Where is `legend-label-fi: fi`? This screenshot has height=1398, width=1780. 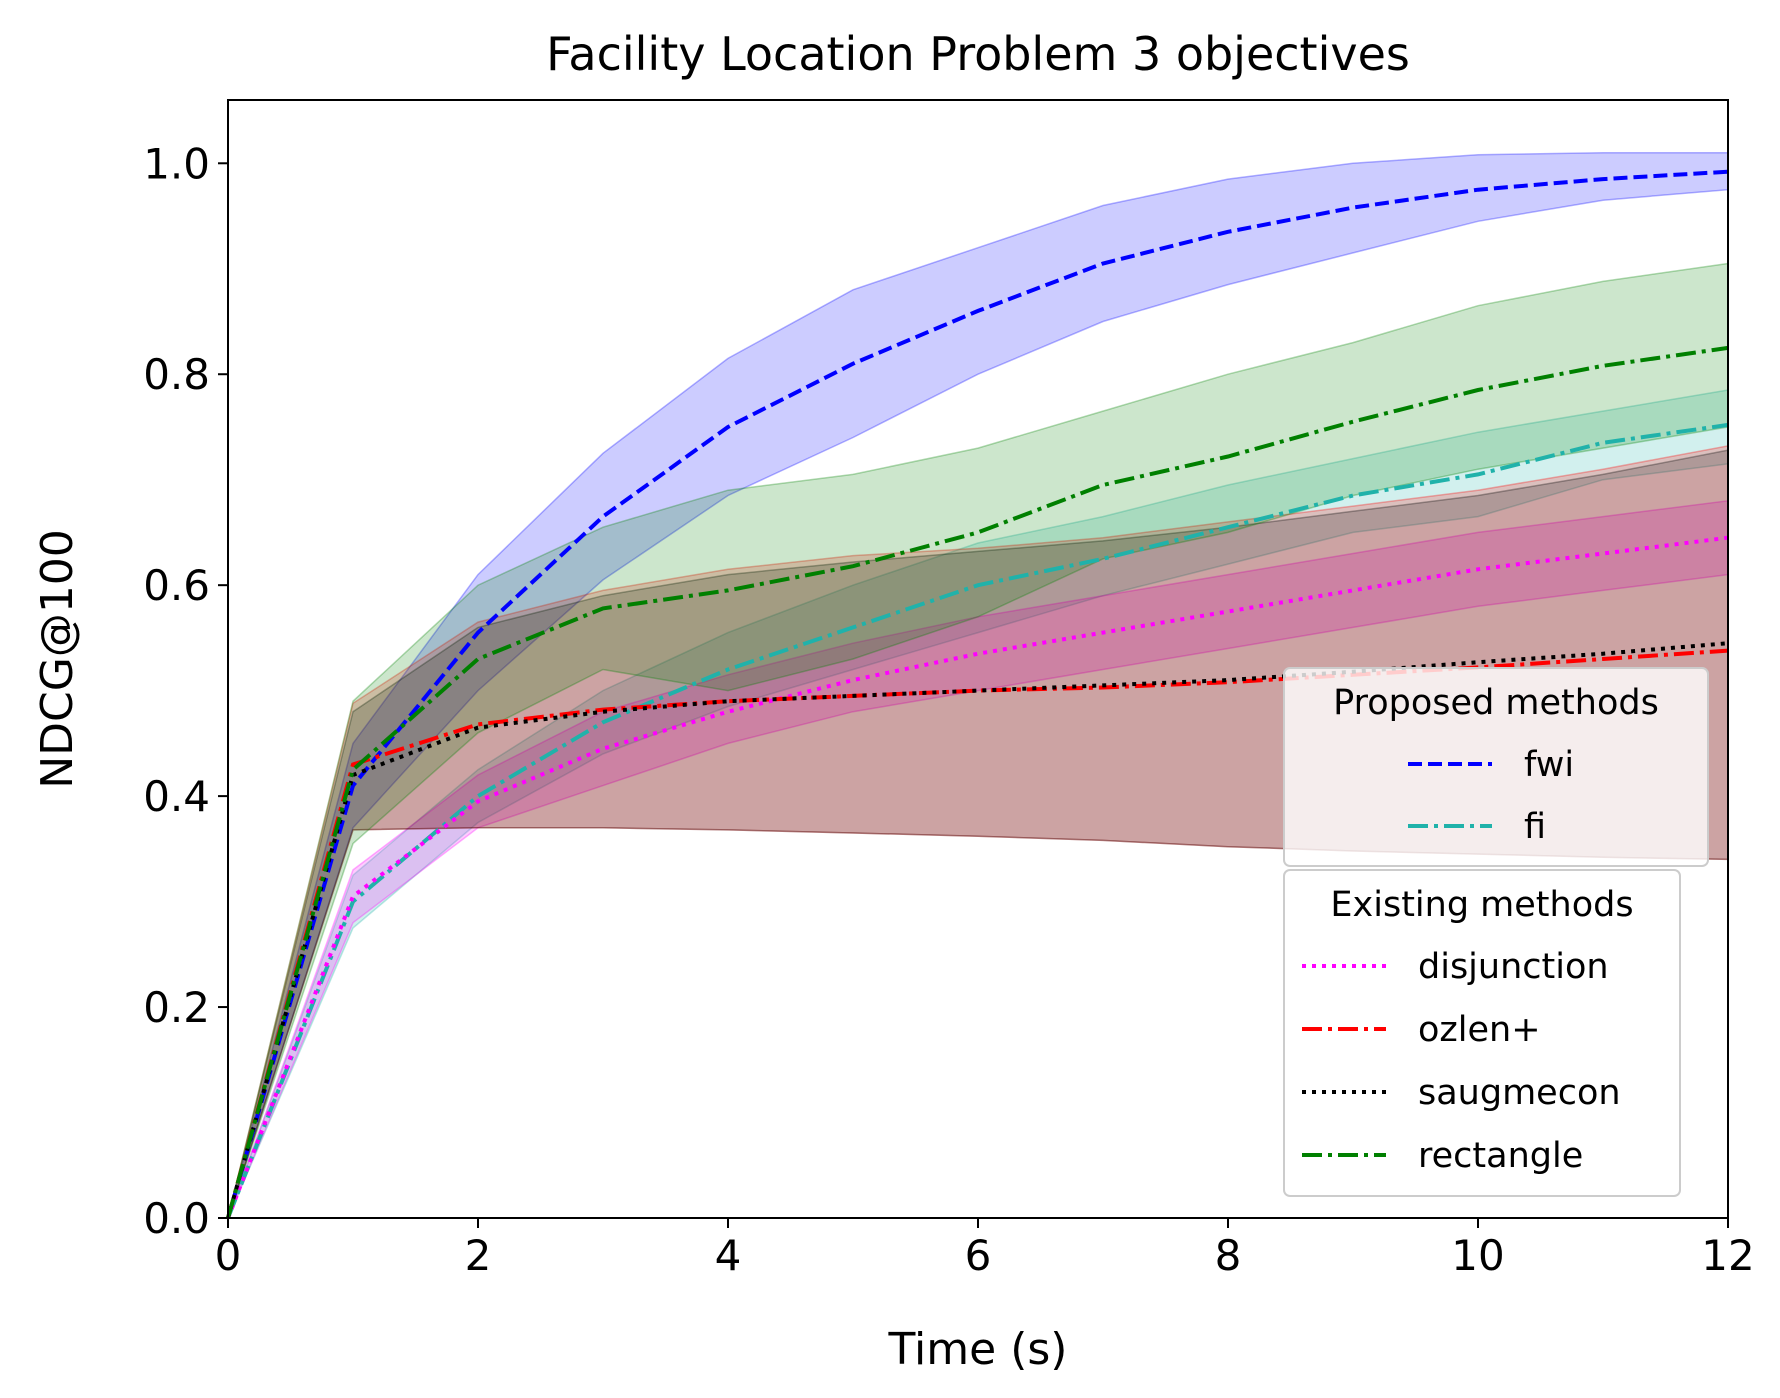
legend-label-fi: fi is located at coordinates (1535, 827).